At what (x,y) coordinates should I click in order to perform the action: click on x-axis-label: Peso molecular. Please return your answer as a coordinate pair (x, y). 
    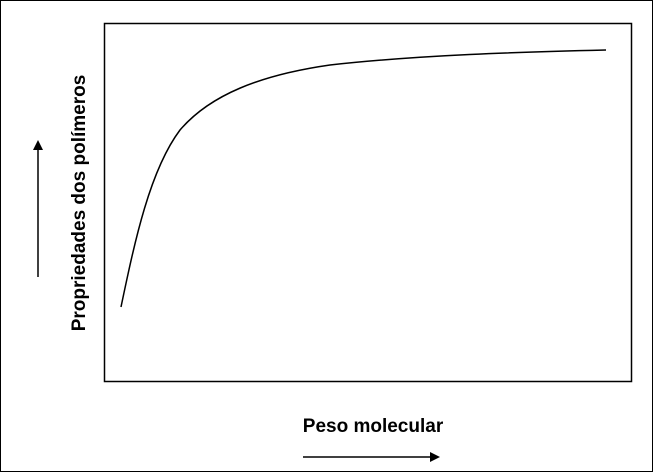
    Looking at the image, I should click on (373, 426).